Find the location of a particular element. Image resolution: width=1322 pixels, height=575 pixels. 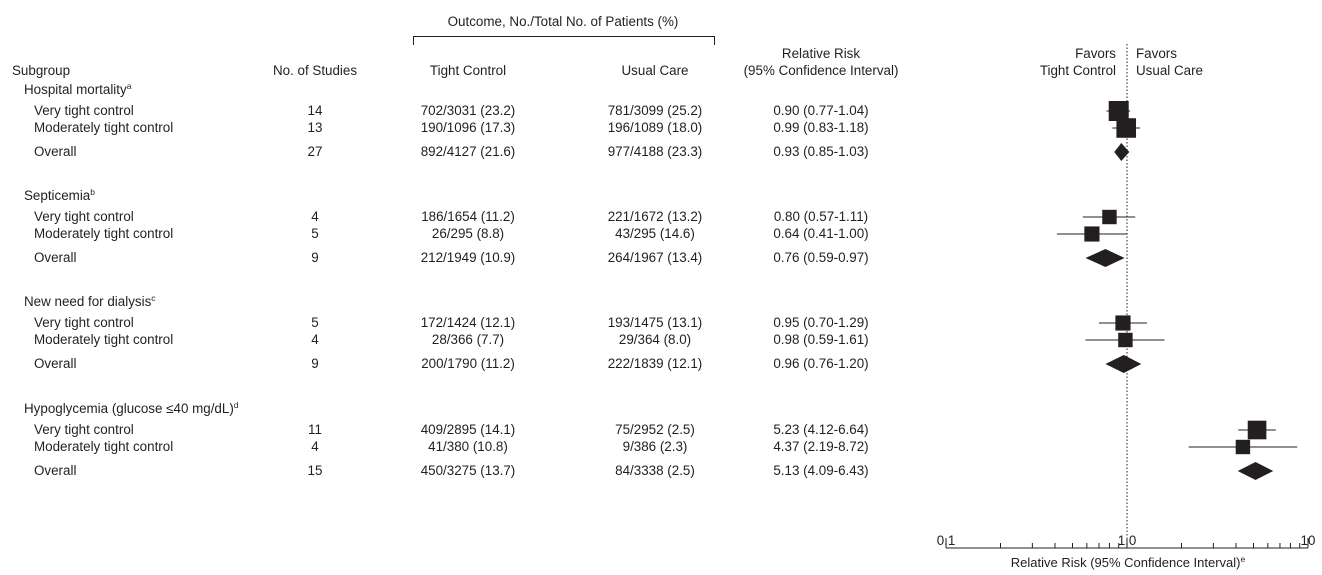

group-title: Hospital mortalitya is located at coordinates (77, 90).